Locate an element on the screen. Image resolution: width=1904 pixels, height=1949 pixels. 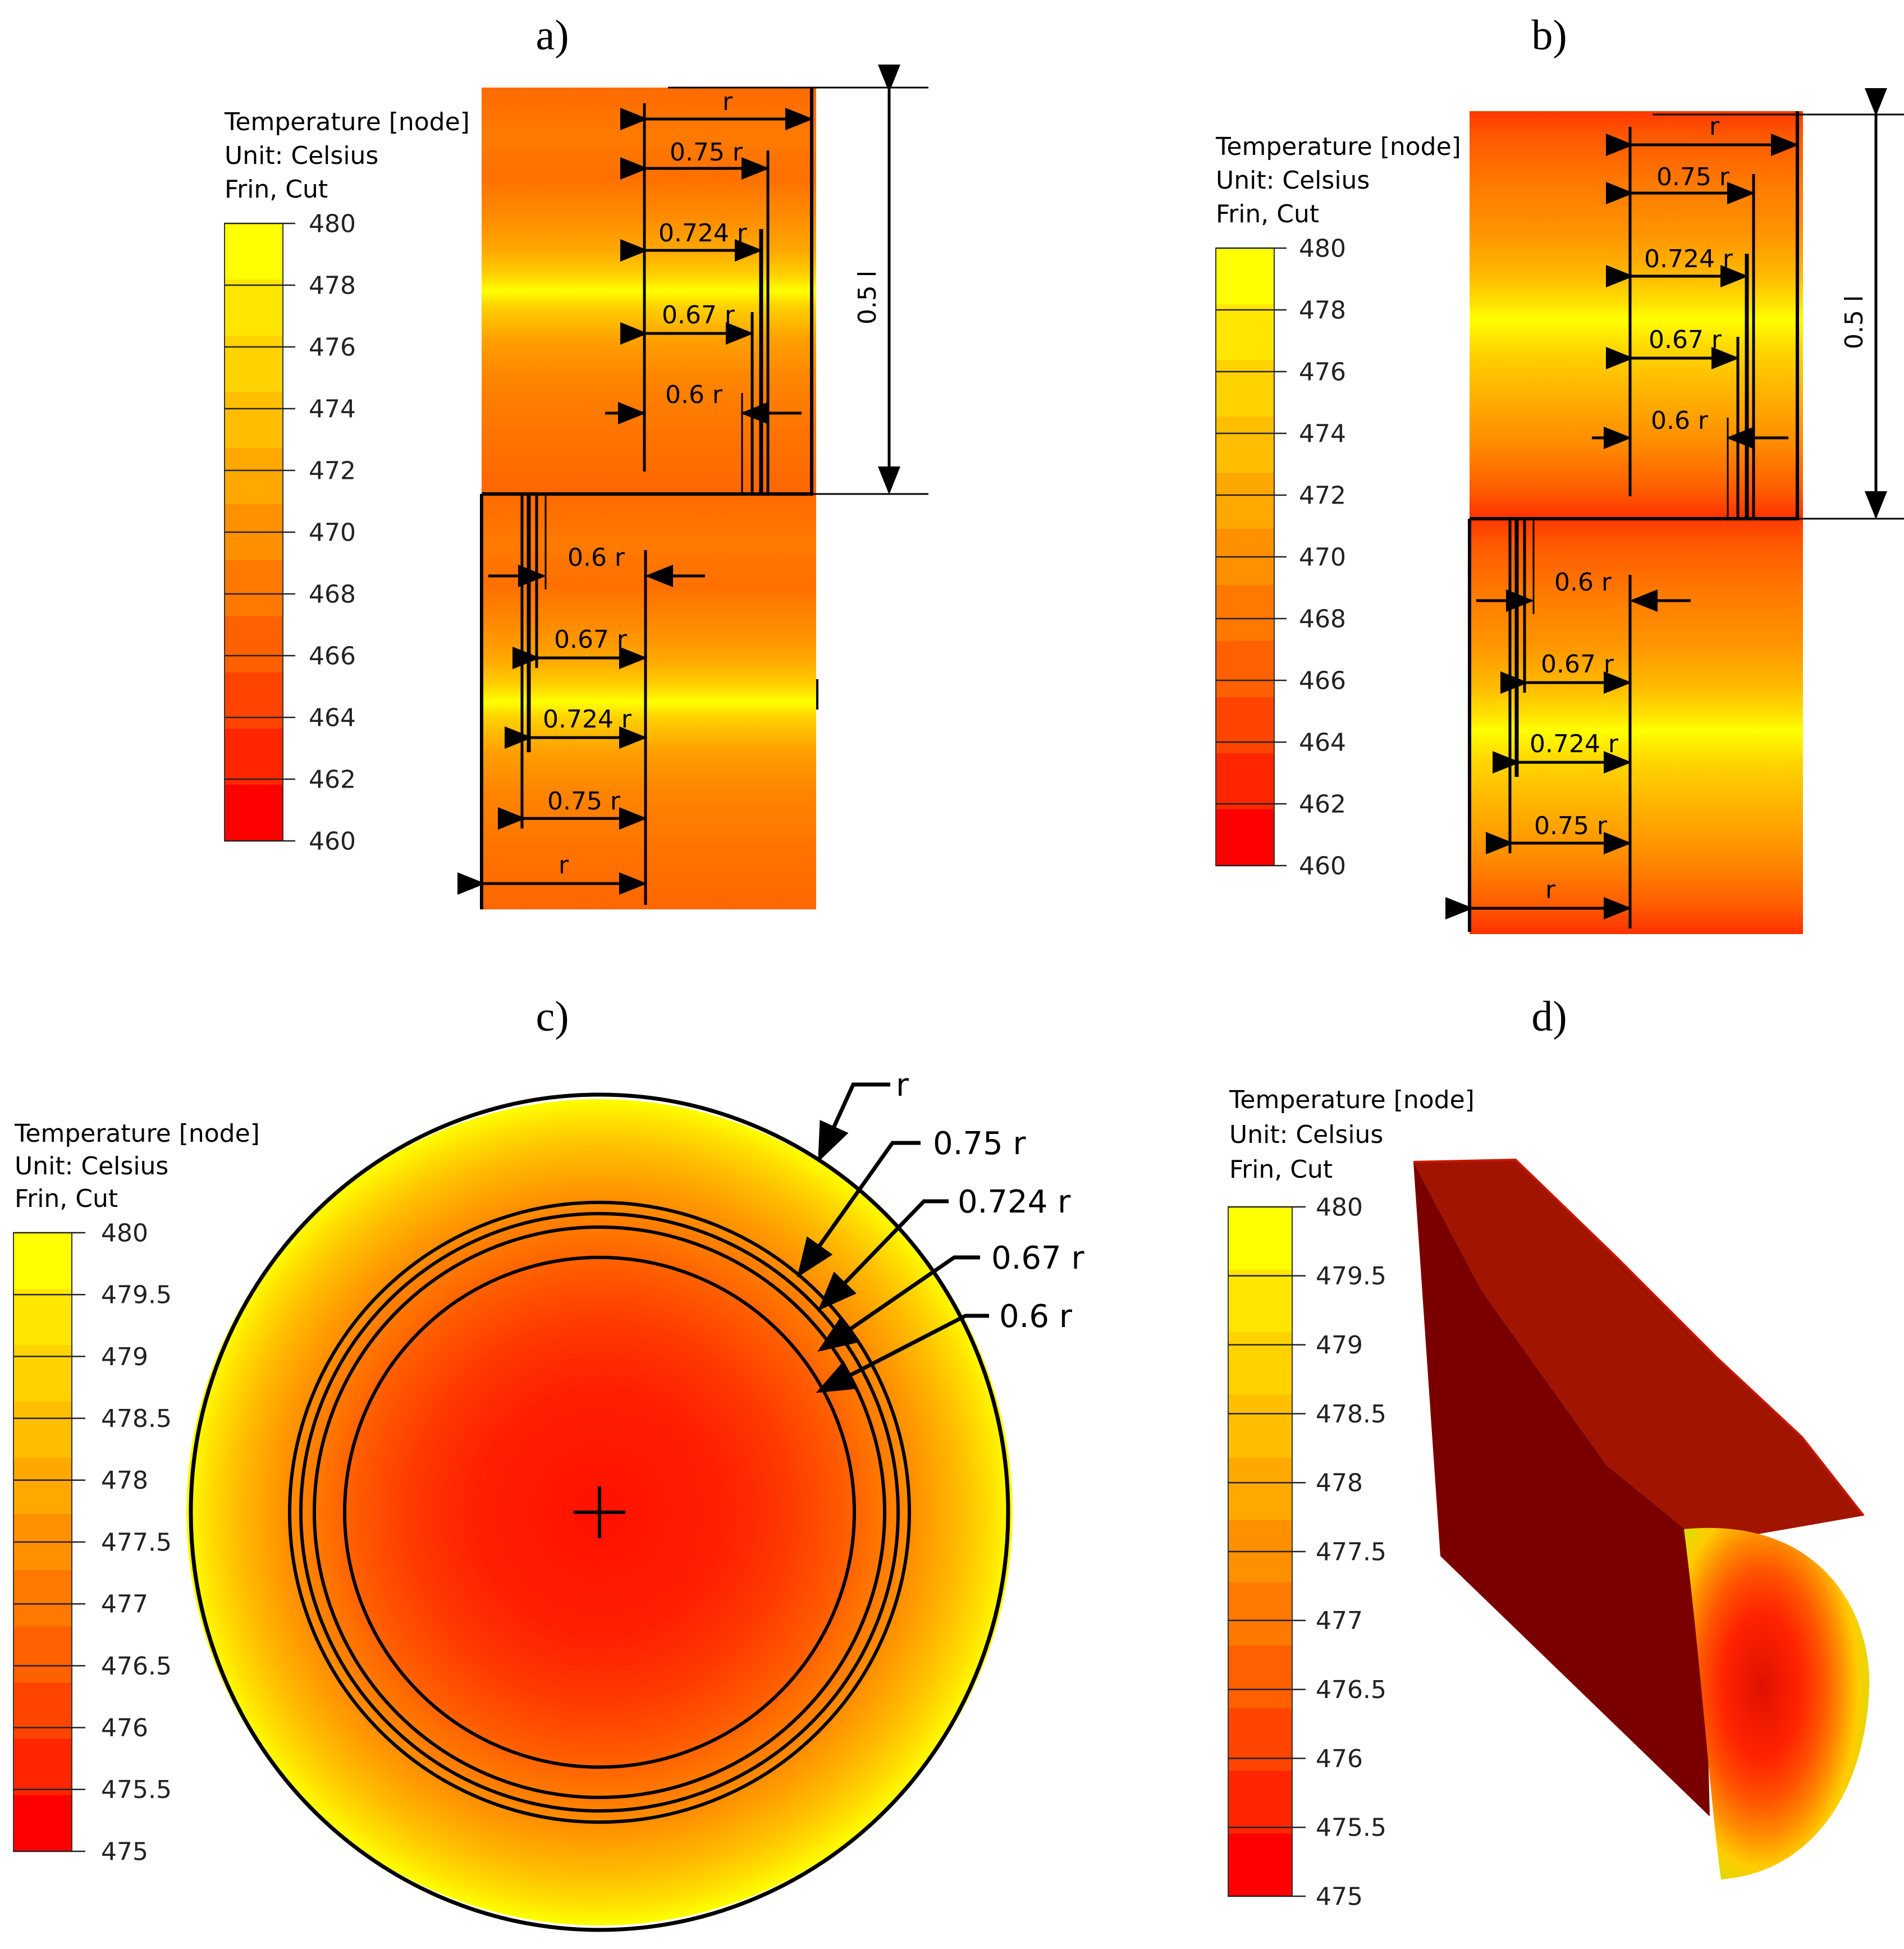
specimen-a-lower is located at coordinates (649, 702).